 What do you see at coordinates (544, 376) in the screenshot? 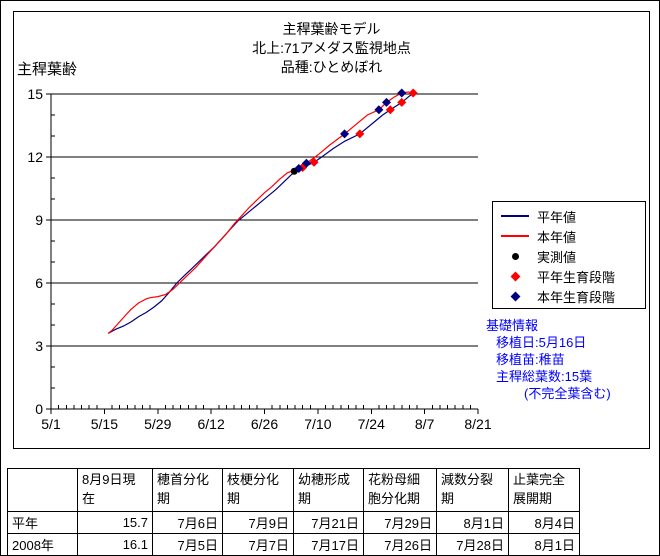
I see `info-total-leaves: 主稈総葉数:15葉` at bounding box center [544, 376].